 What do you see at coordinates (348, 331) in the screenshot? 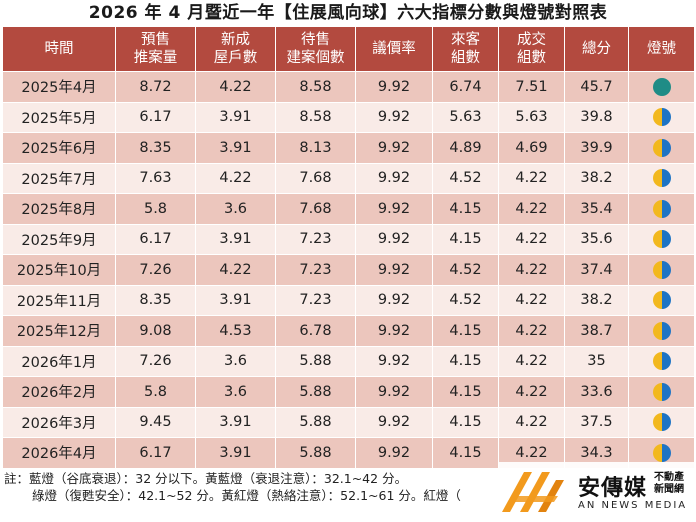
I see `table-row: 2025年12月 9.08 4.53 6.78 9.92 4.15 4.22 38.7` at bounding box center [348, 331].